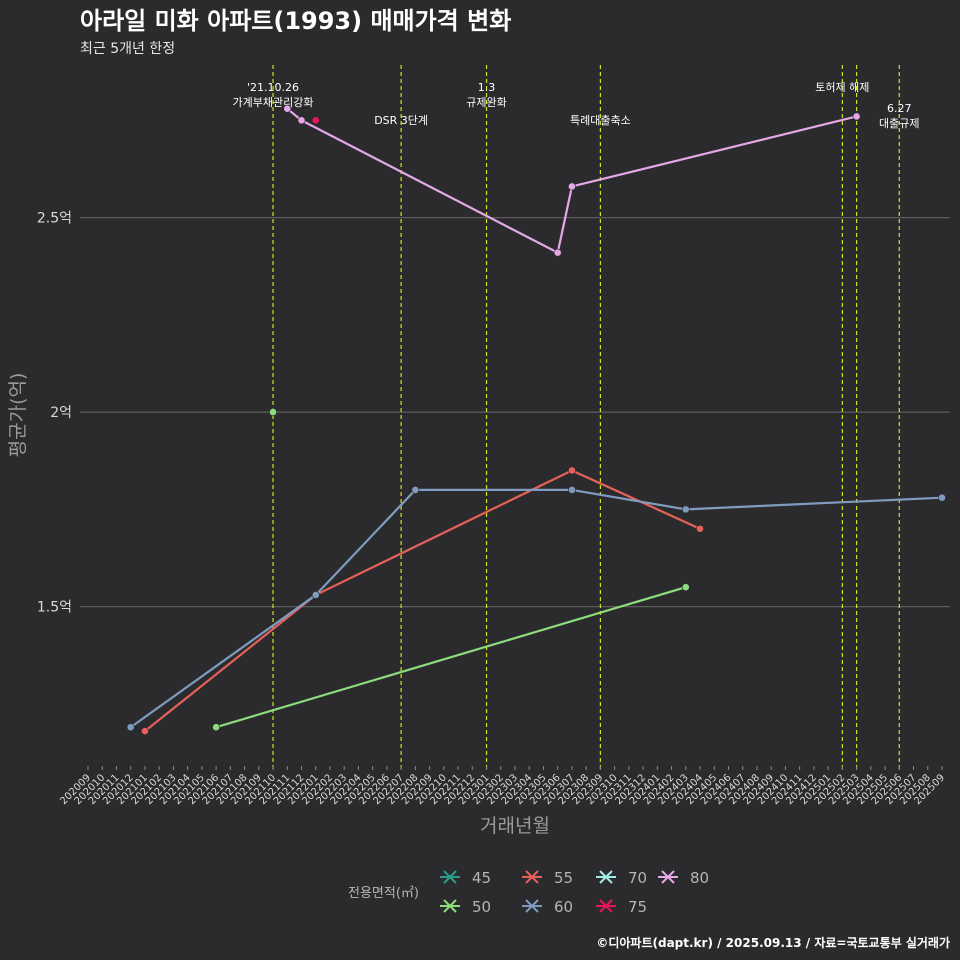 Image resolution: width=960 pixels, height=960 pixels. What do you see at coordinates (54, 219) in the screenshot?
I see `y-tick-label: 2.5억` at bounding box center [54, 219].